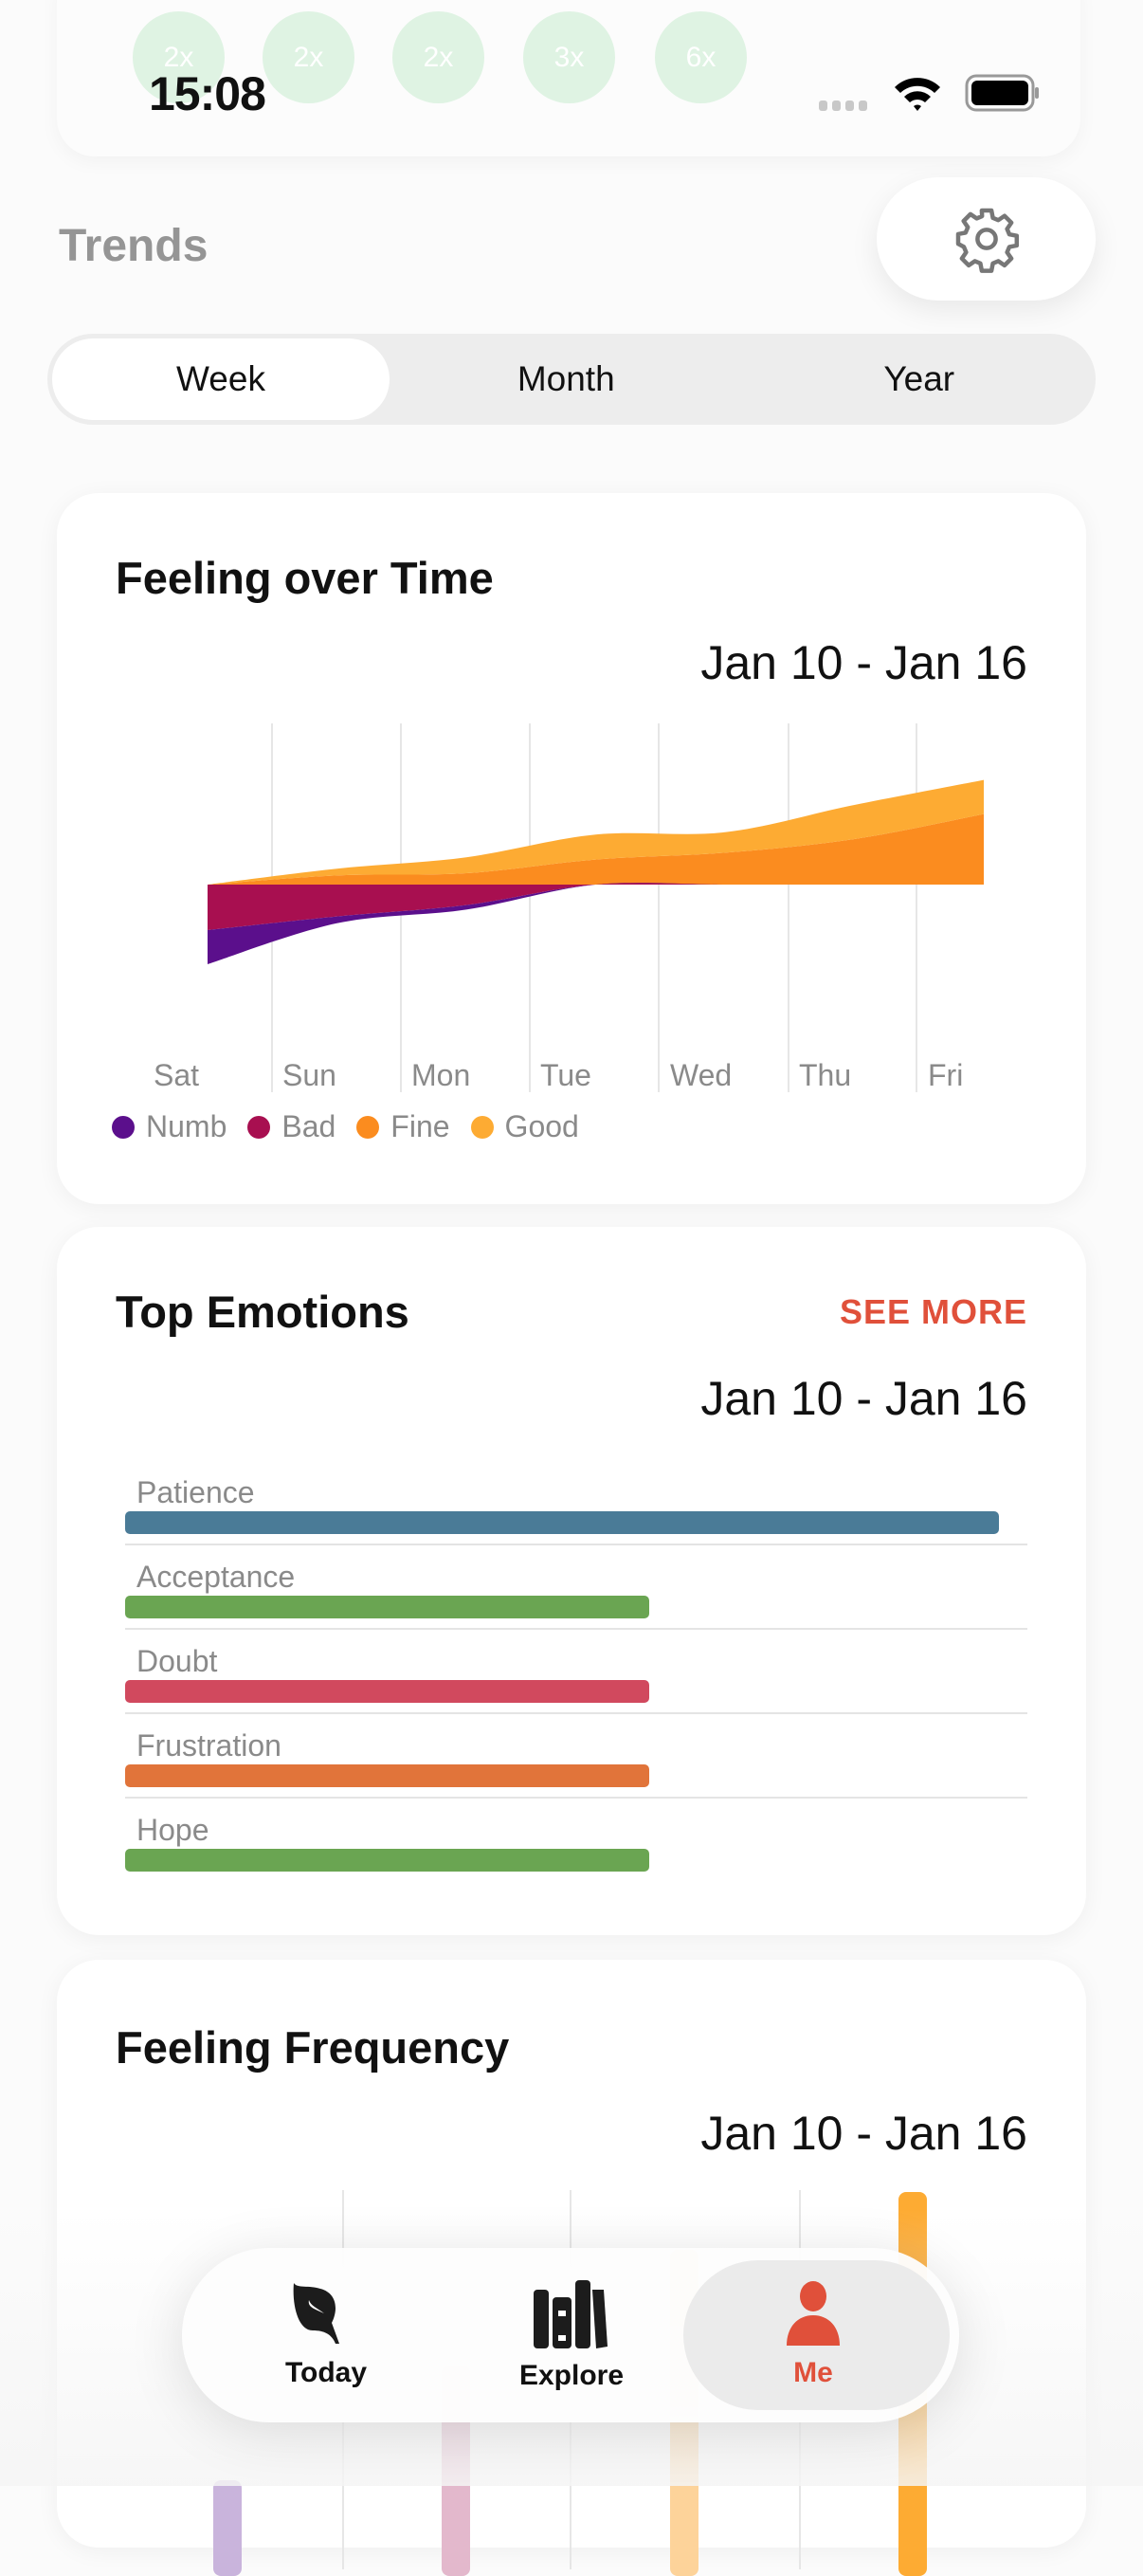 The height and width of the screenshot is (2576, 1143). What do you see at coordinates (262, 1312) in the screenshot?
I see `card-title: Top Emotions` at bounding box center [262, 1312].